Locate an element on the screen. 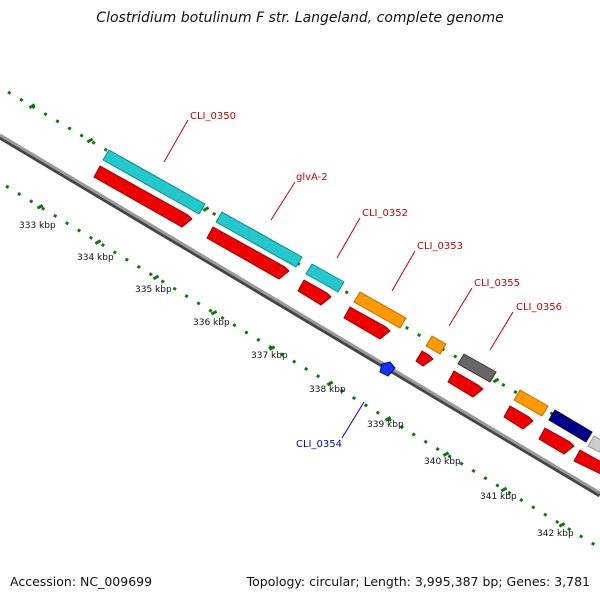  gene-label-cli-0350: CLI_0350 is located at coordinates (213, 116).